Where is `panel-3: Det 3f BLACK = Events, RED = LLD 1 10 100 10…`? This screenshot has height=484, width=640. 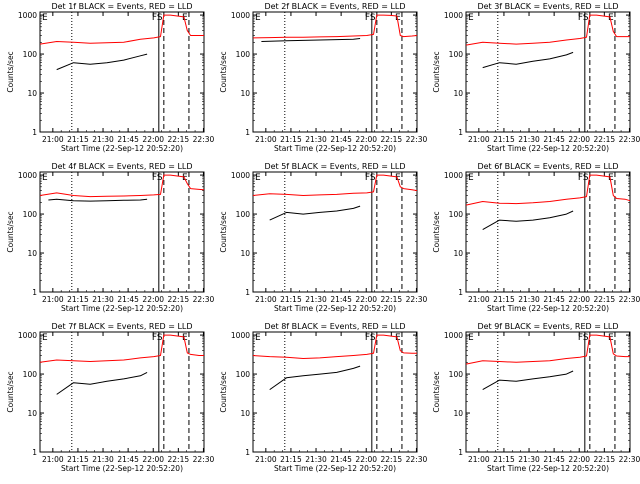
panel-3: Det 3f BLACK = Events, RED = LLD 1 10 100 10… is located at coordinates (536, 77).